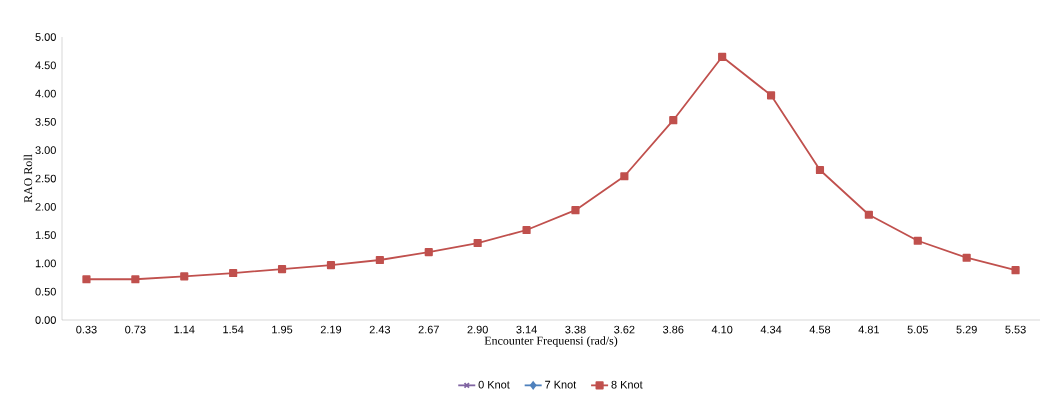 The width and height of the screenshot is (1052, 403). Describe the element at coordinates (575, 329) in the screenshot. I see `x-tick-label: 3.38` at that location.